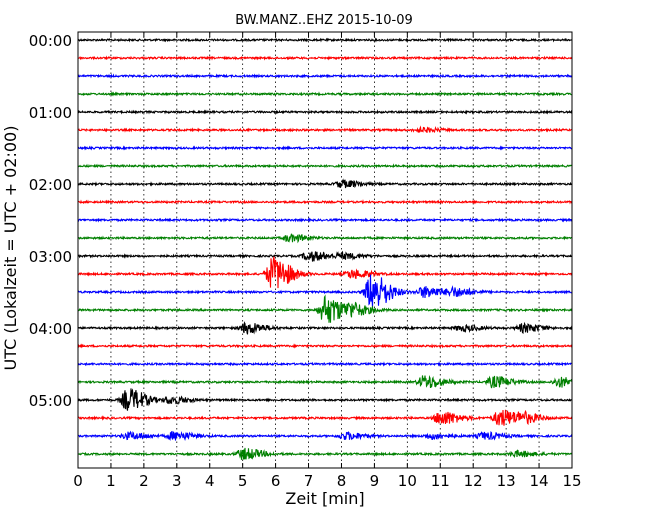 The image size is (650, 525). I want to click on x-tick-label: 10, so click(407, 481).